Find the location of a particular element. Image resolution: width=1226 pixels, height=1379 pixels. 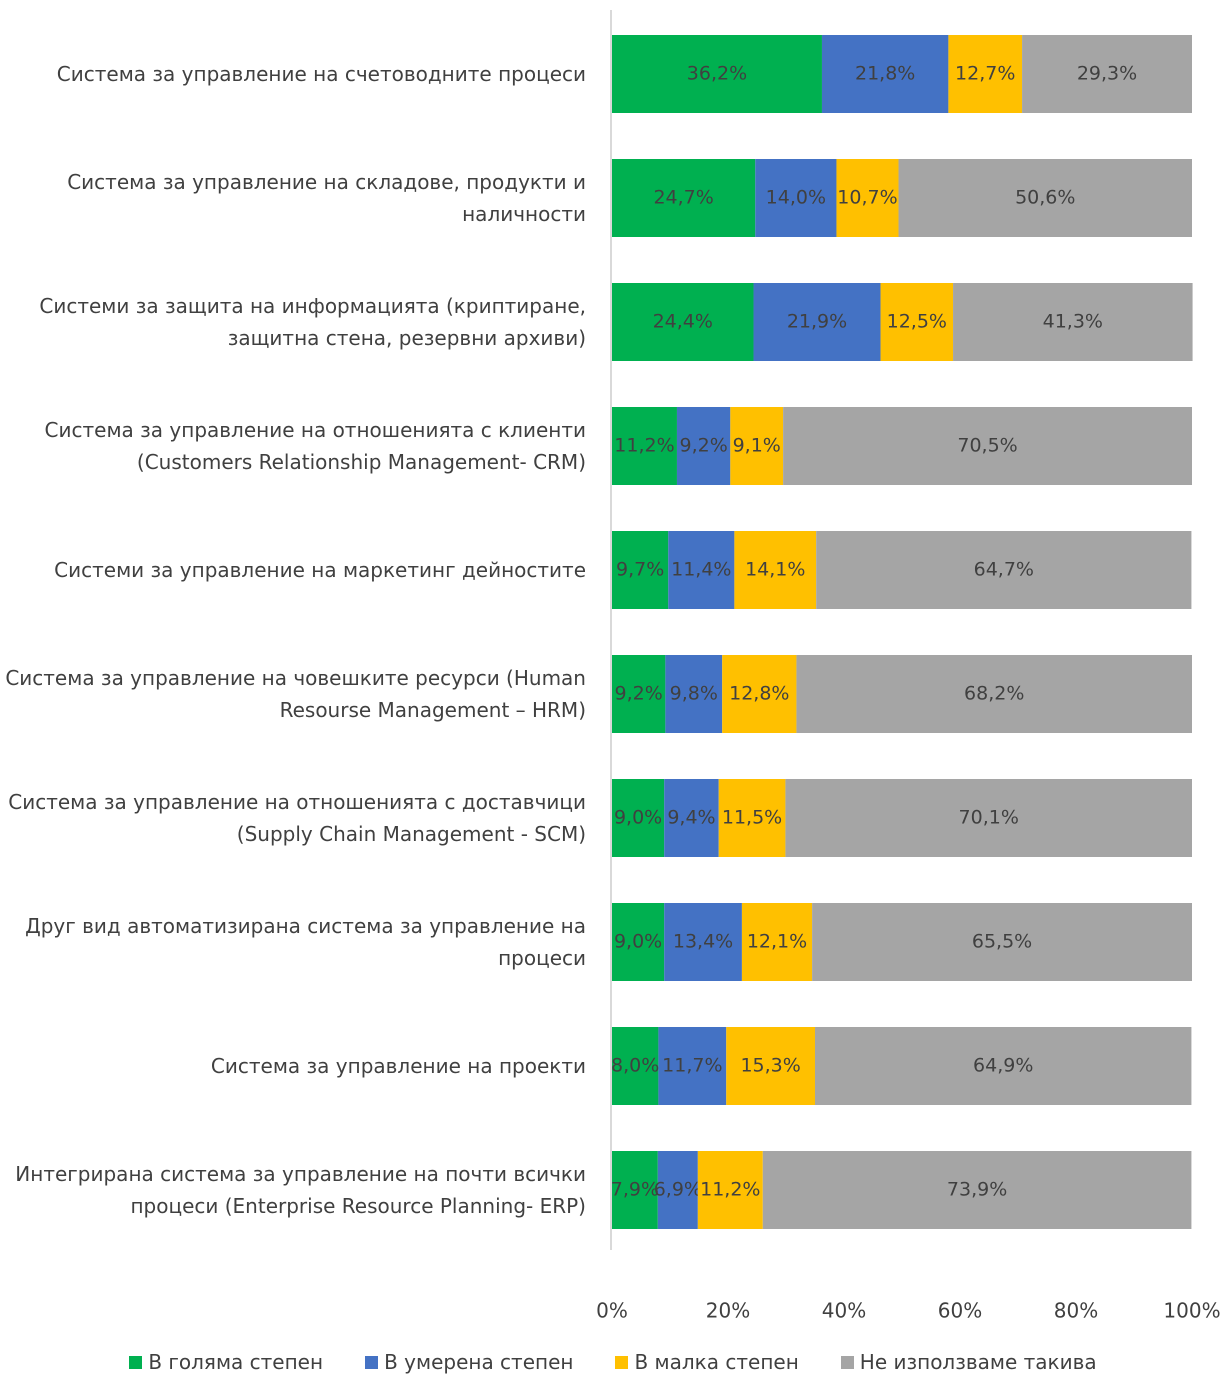

value-label: 50,6% is located at coordinates (1045, 198).